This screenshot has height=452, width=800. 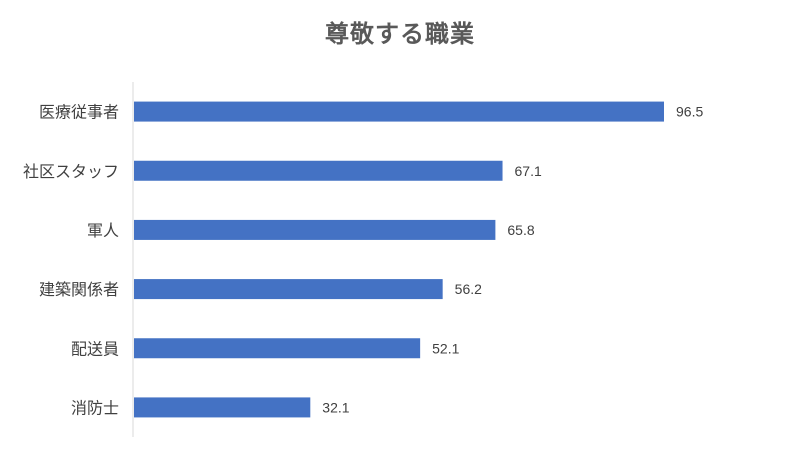 What do you see at coordinates (103, 230) in the screenshot?
I see `category-label: 軍人` at bounding box center [103, 230].